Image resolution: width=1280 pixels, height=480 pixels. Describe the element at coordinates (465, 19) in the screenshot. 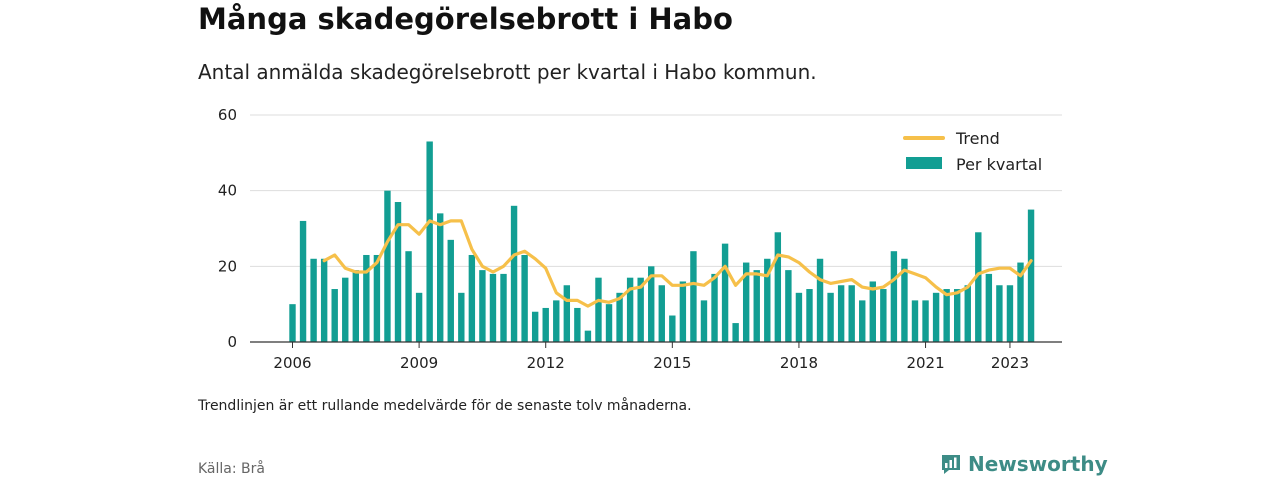

I see `chart-title: Många skadegörelsebrott i Habo` at that location.